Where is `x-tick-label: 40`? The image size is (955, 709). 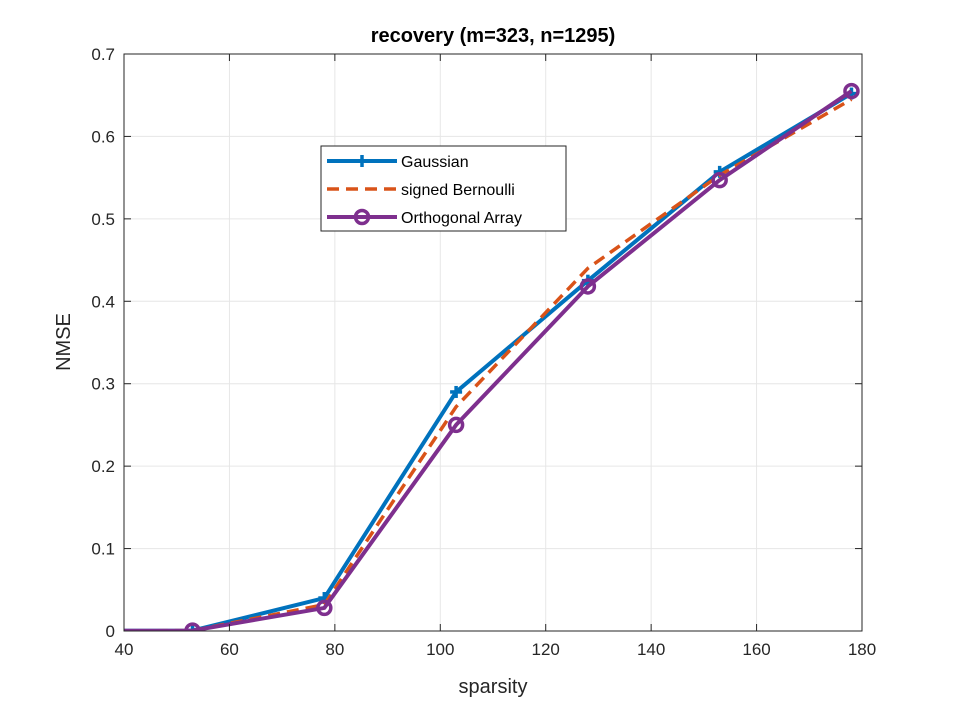
x-tick-label: 40 is located at coordinates (124, 649).